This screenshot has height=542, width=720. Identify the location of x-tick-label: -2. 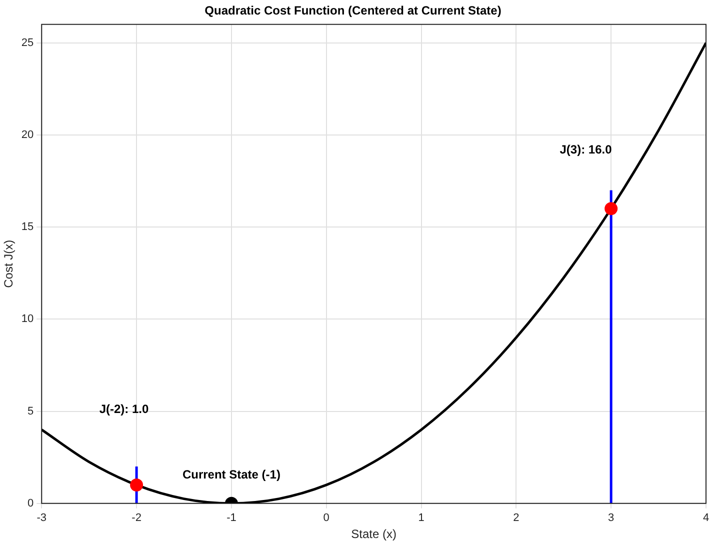
(137, 518).